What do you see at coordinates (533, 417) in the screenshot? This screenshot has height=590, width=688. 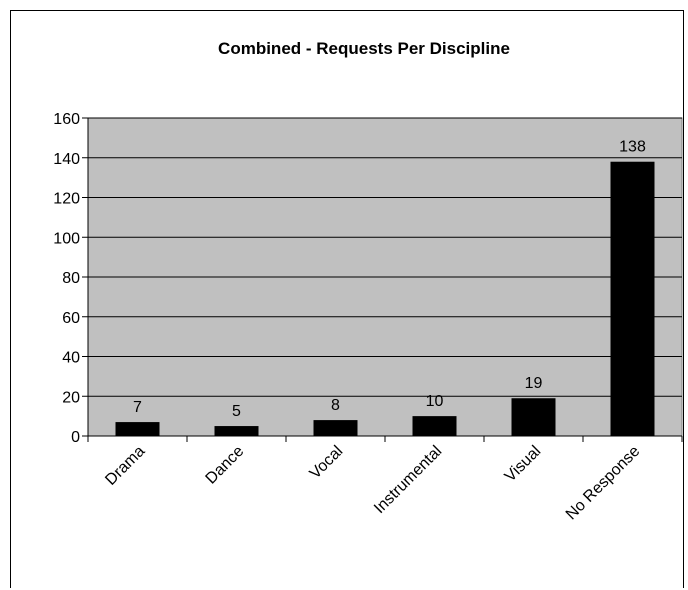 I see `bar-visual` at bounding box center [533, 417].